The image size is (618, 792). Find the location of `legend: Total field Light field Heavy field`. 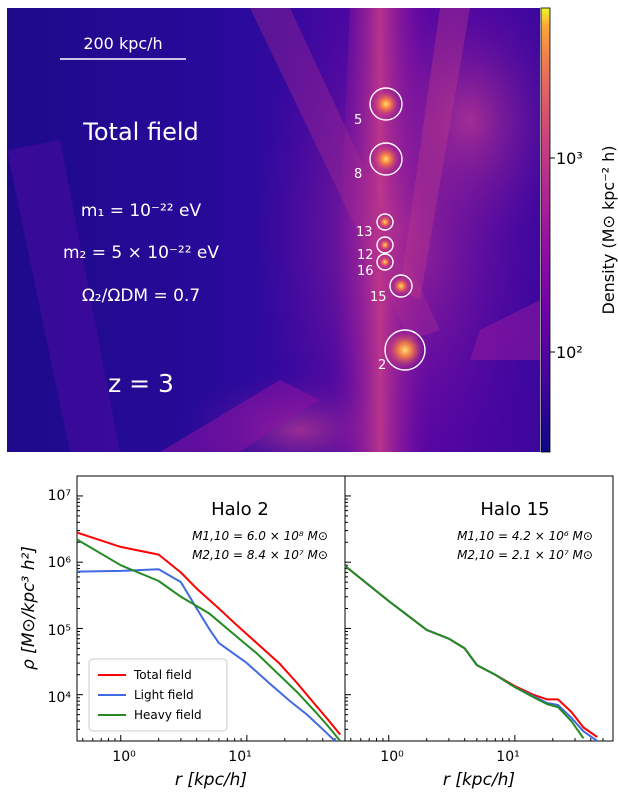

legend: Total field Light field Heavy field is located at coordinates (158, 695).